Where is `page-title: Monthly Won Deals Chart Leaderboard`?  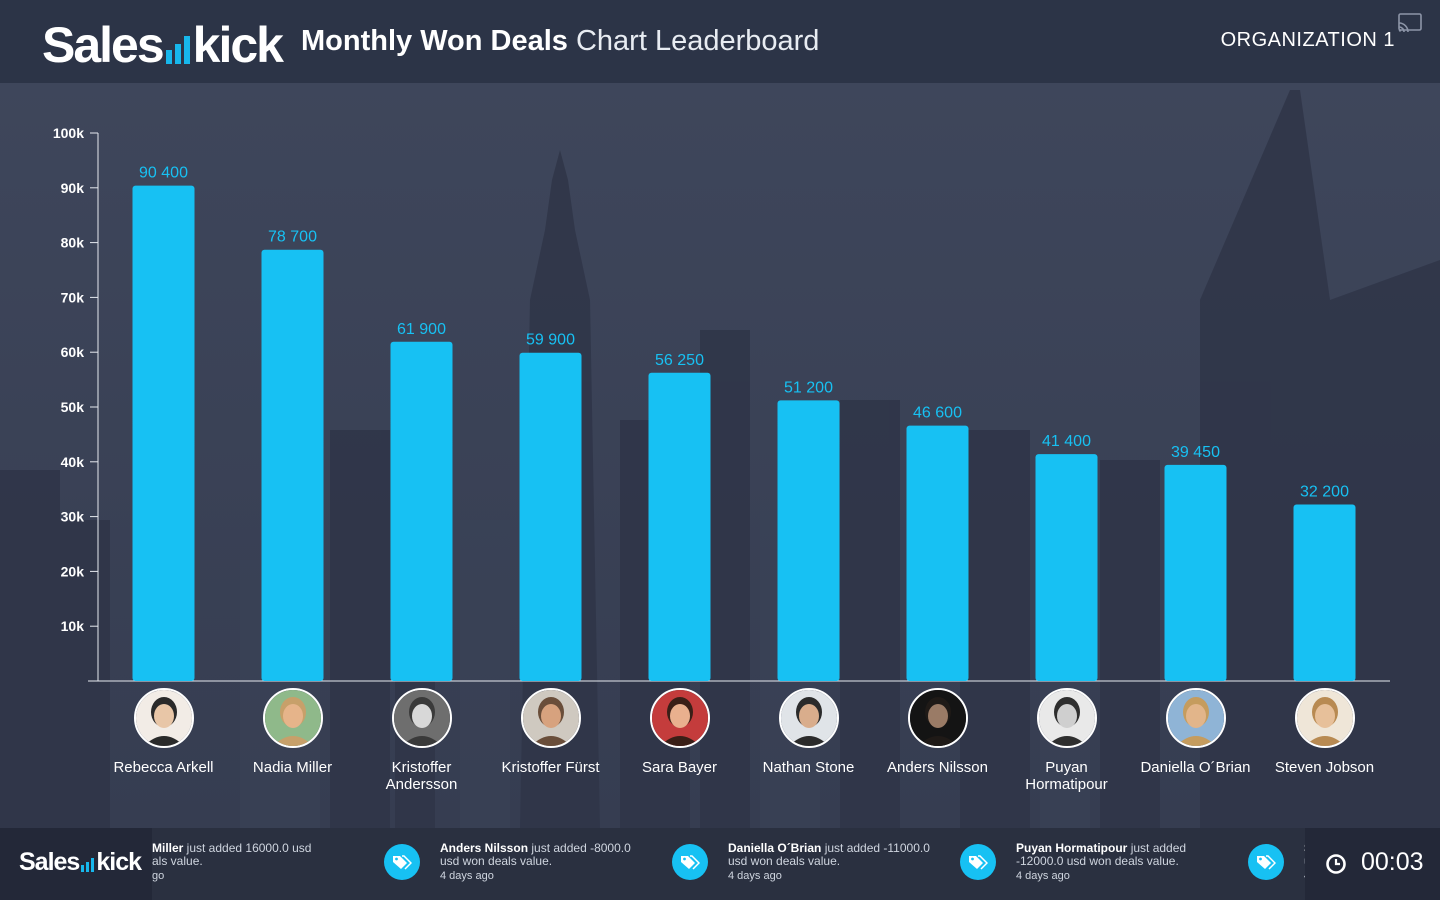
page-title: Monthly Won Deals Chart Leaderboard is located at coordinates (560, 41).